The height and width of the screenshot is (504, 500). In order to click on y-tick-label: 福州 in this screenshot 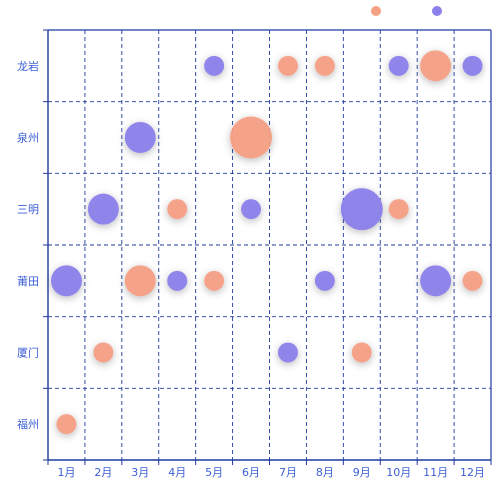, I will do `click(28, 424)`.